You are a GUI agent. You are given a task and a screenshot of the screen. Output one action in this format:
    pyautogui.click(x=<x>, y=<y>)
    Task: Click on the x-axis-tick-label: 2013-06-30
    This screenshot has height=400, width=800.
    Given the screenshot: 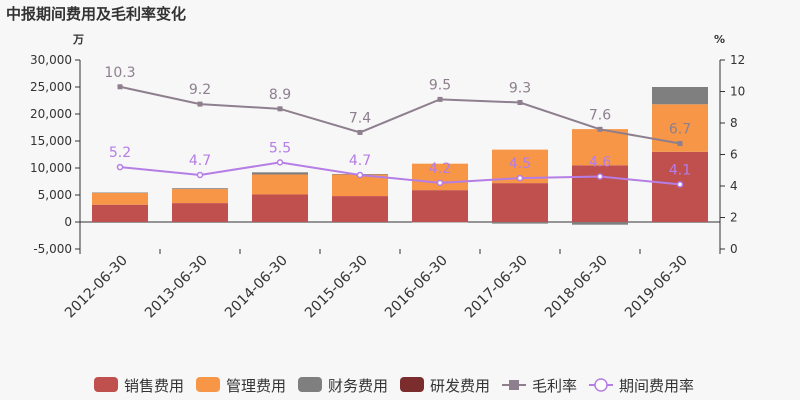 What is the action you would take?
    pyautogui.click(x=176, y=287)
    